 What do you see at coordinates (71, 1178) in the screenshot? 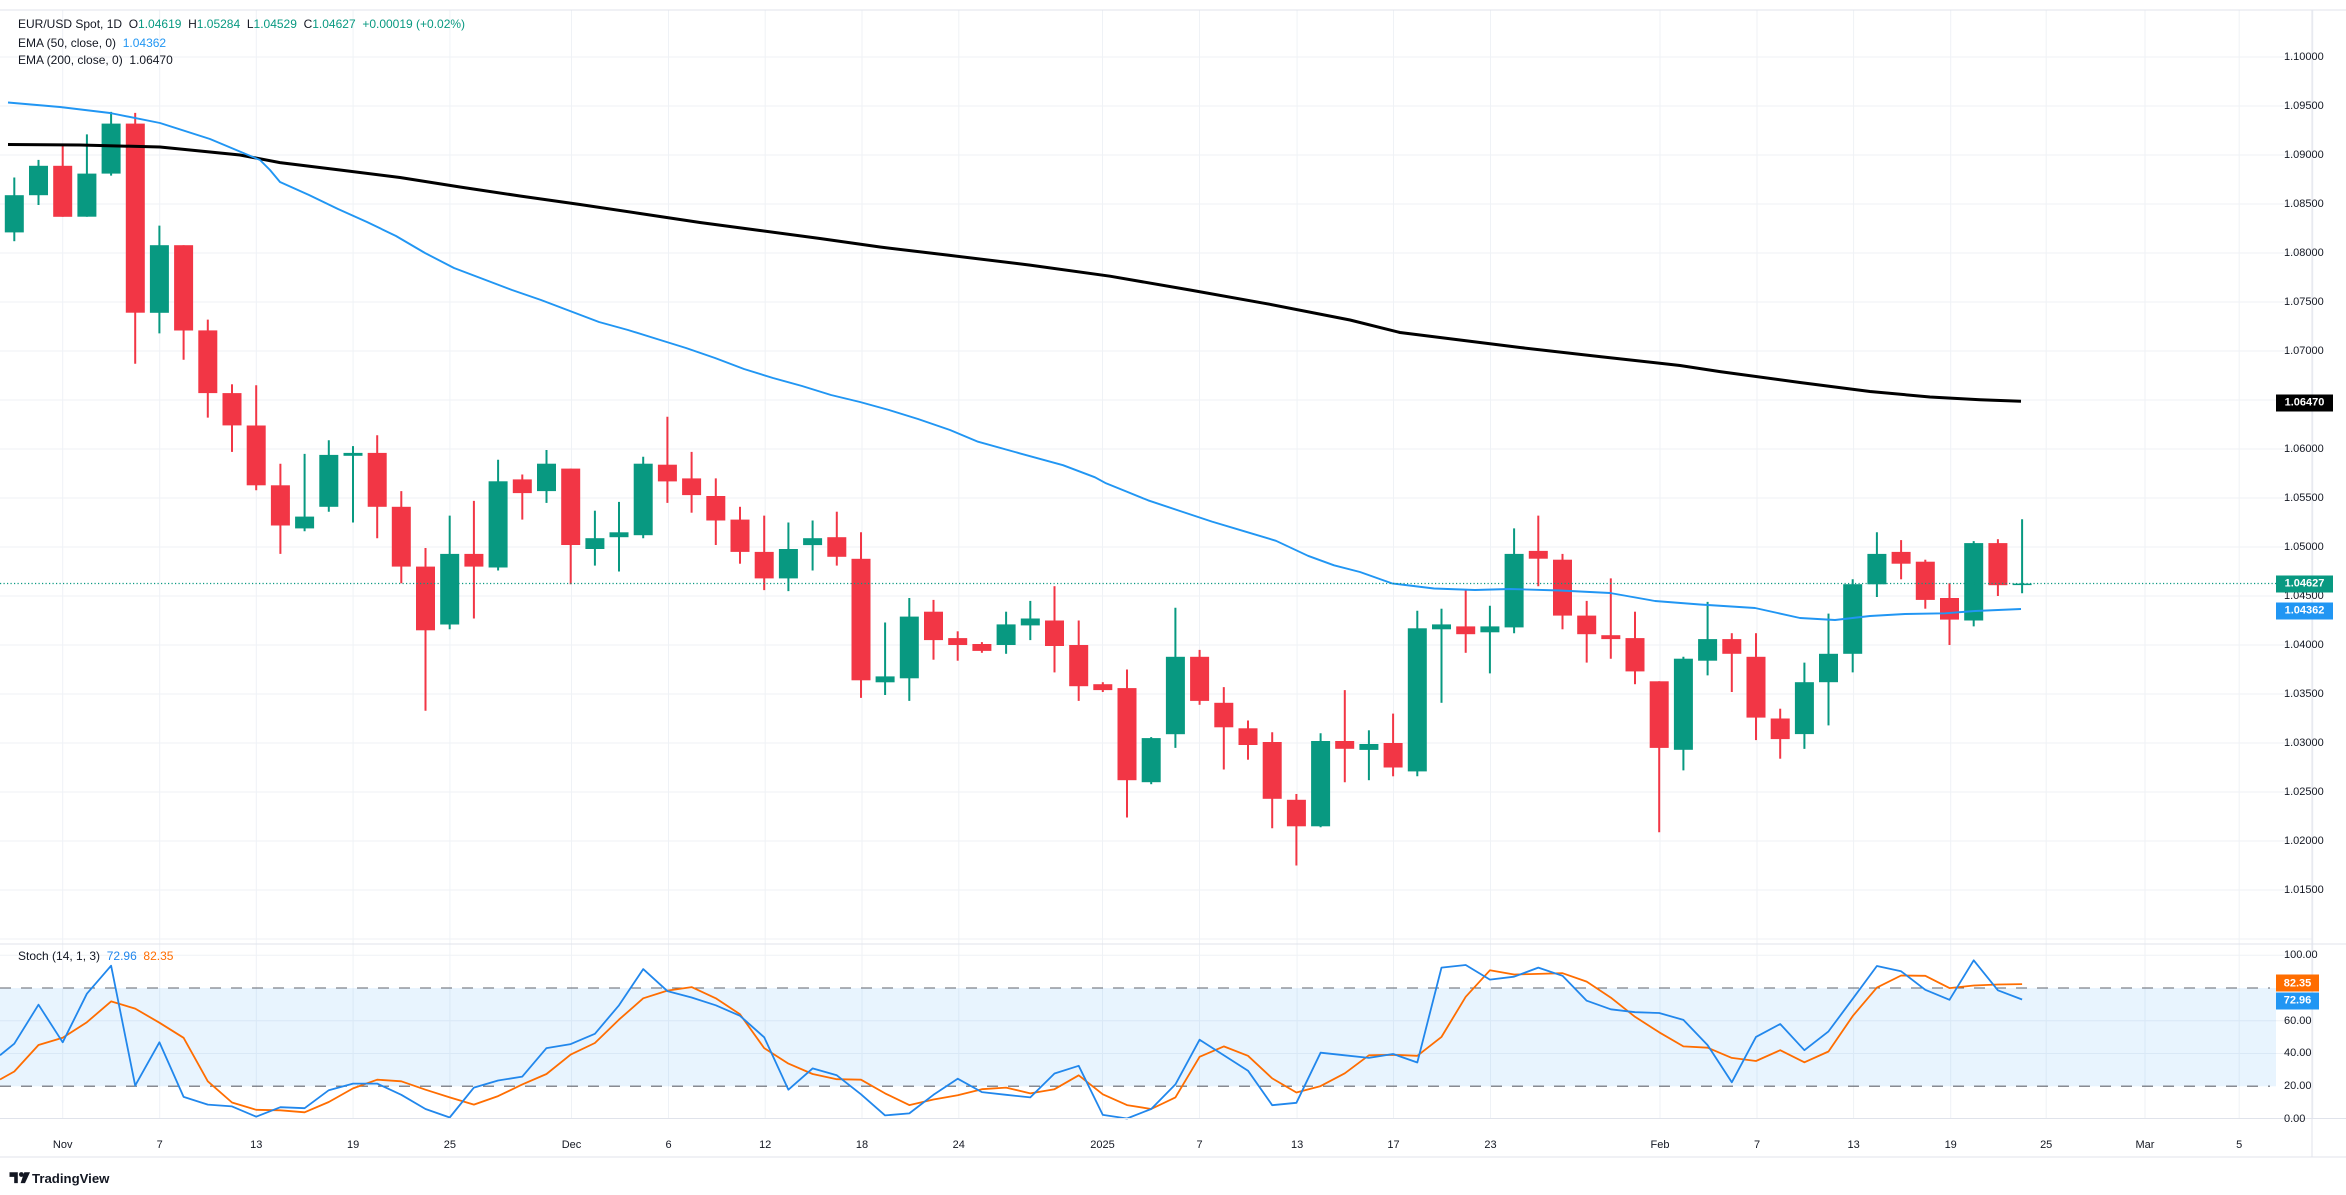
I see `svg-text: TradingView` at bounding box center [71, 1178].